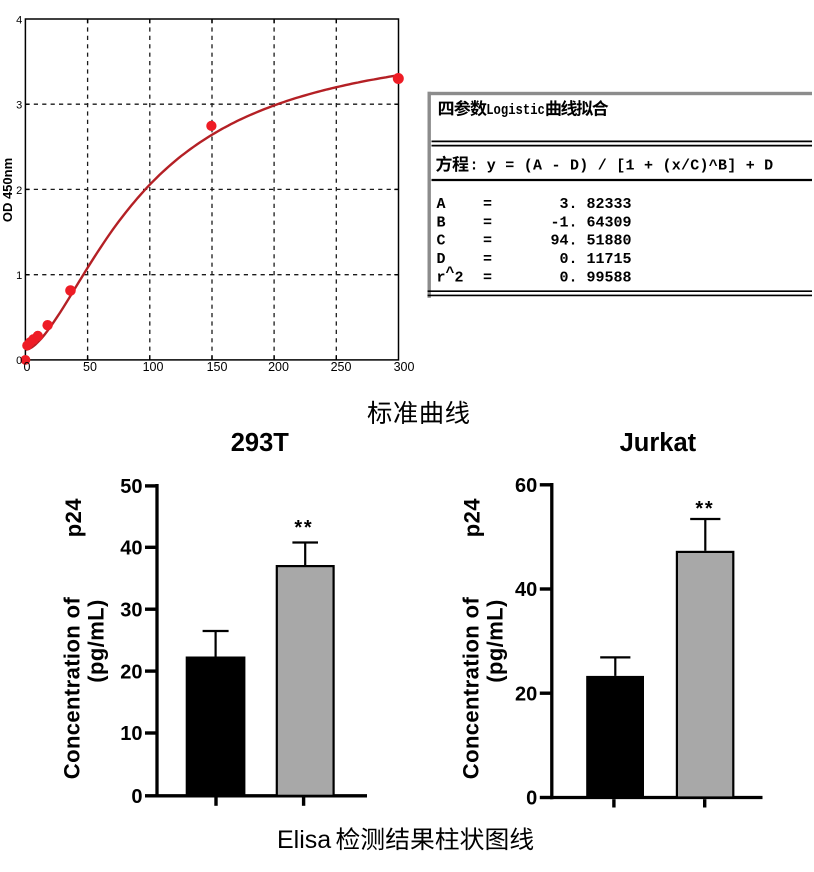 Image resolution: width=814 pixels, height=872 pixels. Describe the element at coordinates (595, 277) in the screenshot. I see `svg-text: 0. 99588` at that location.